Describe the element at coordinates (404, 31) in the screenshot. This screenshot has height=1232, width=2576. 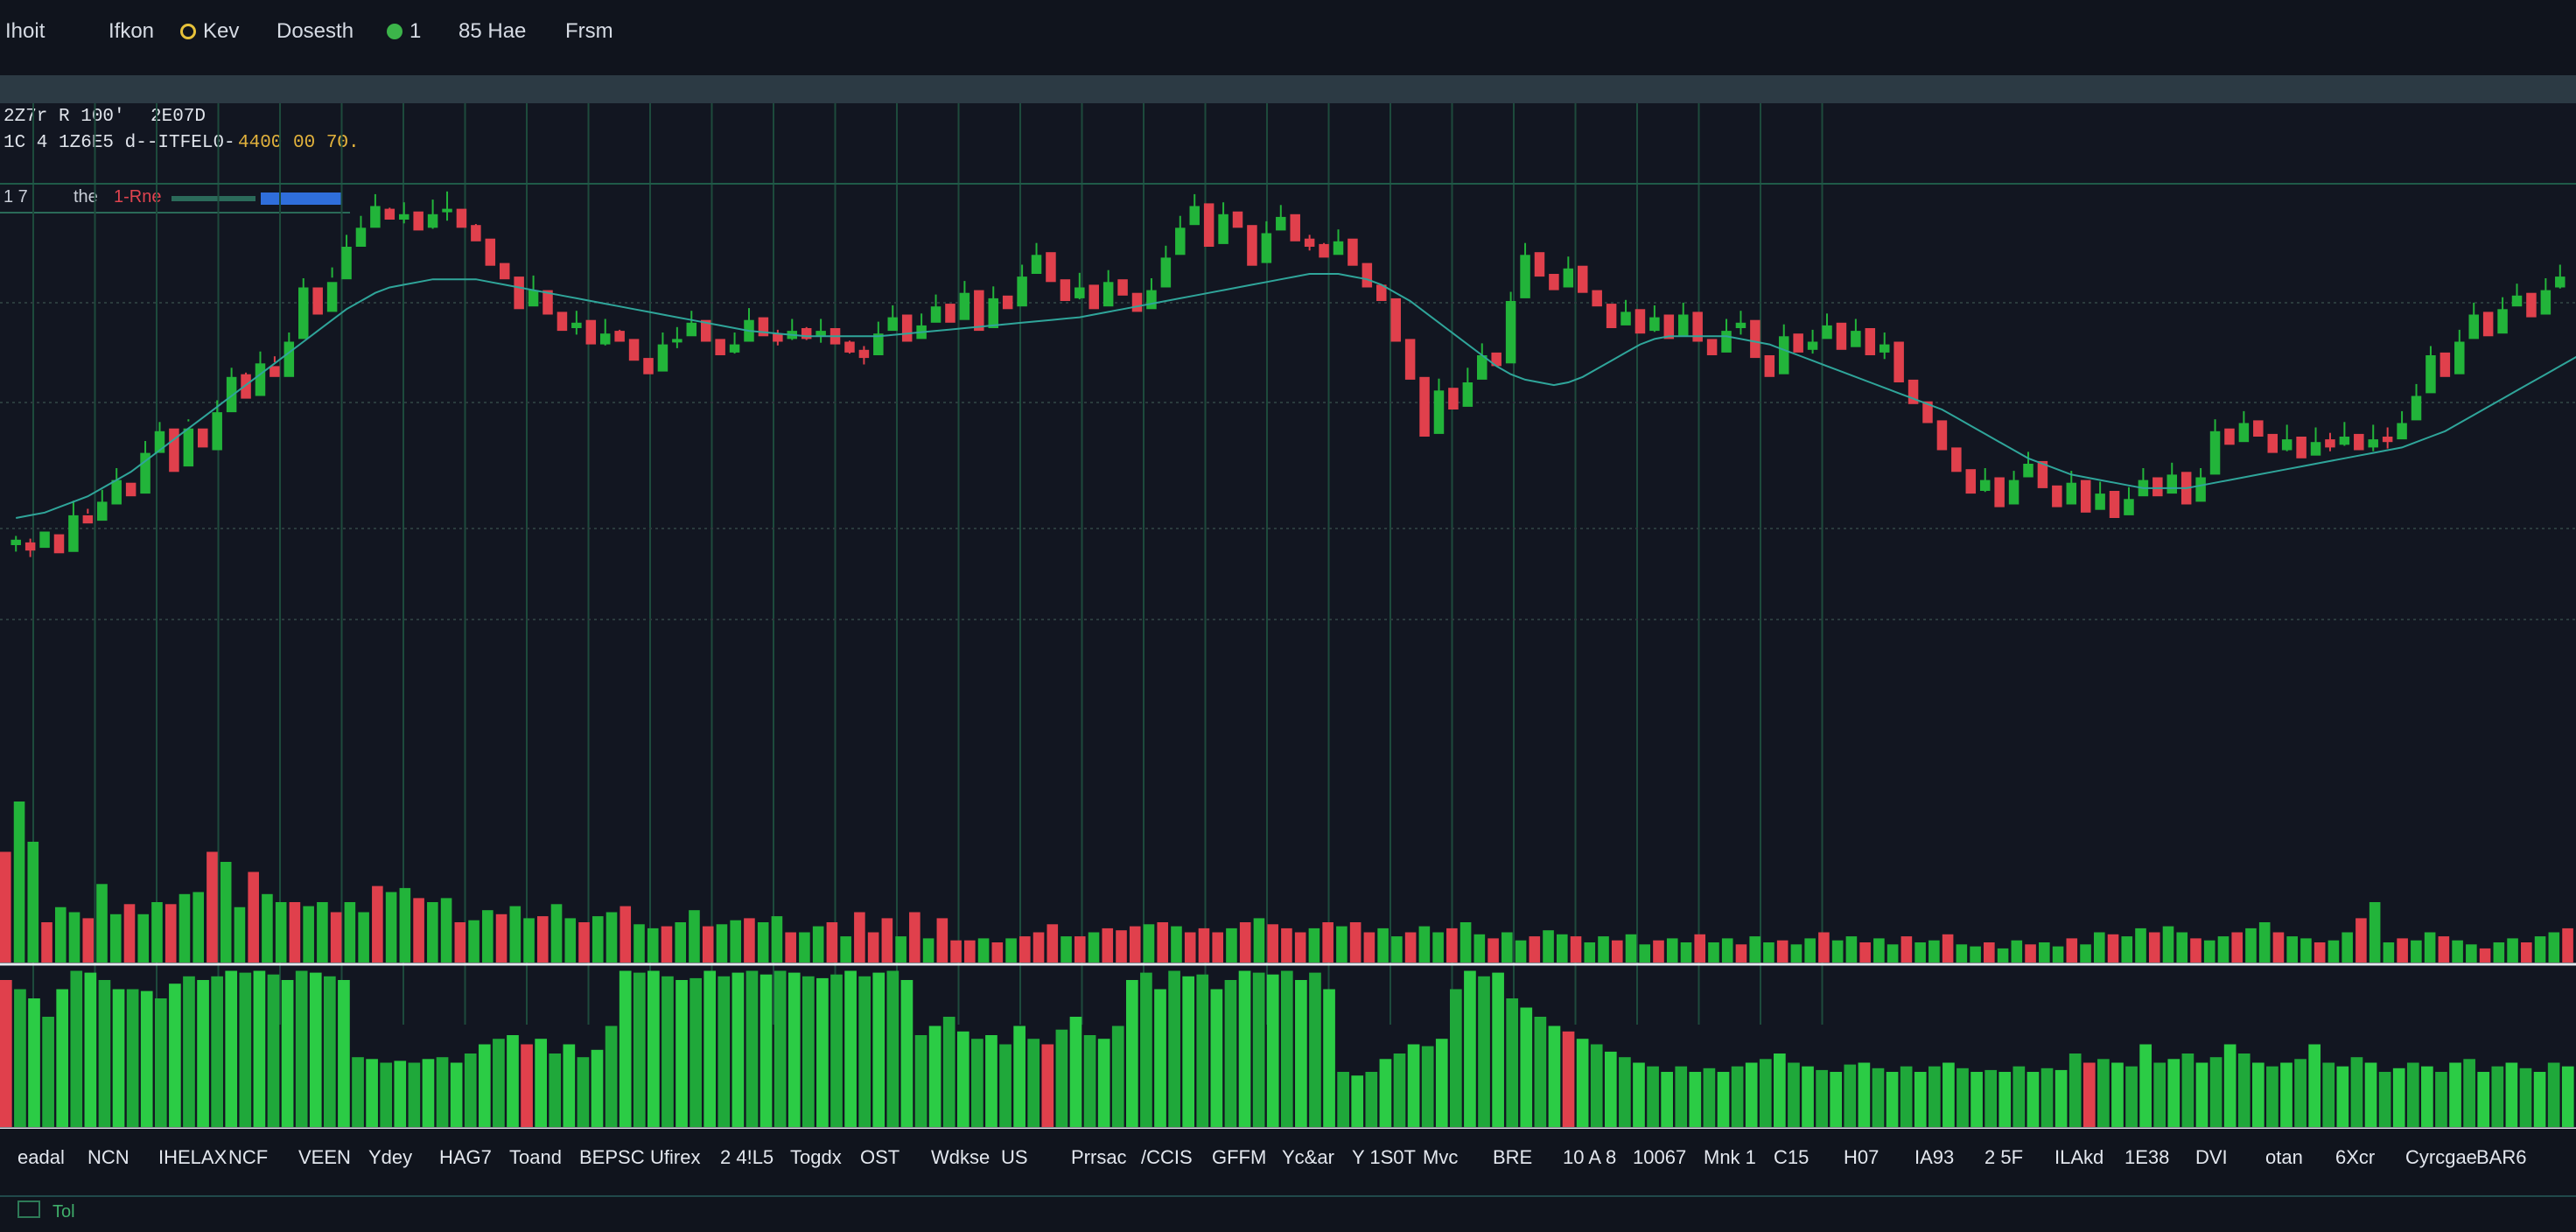
I see `menu-item-status: 1` at that location.